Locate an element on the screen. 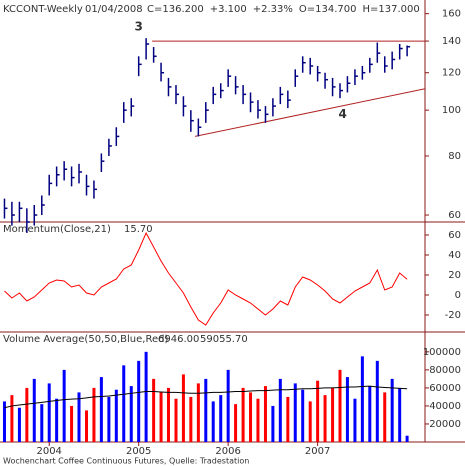  y-tick-label: 40000 is located at coordinates (445, 406).